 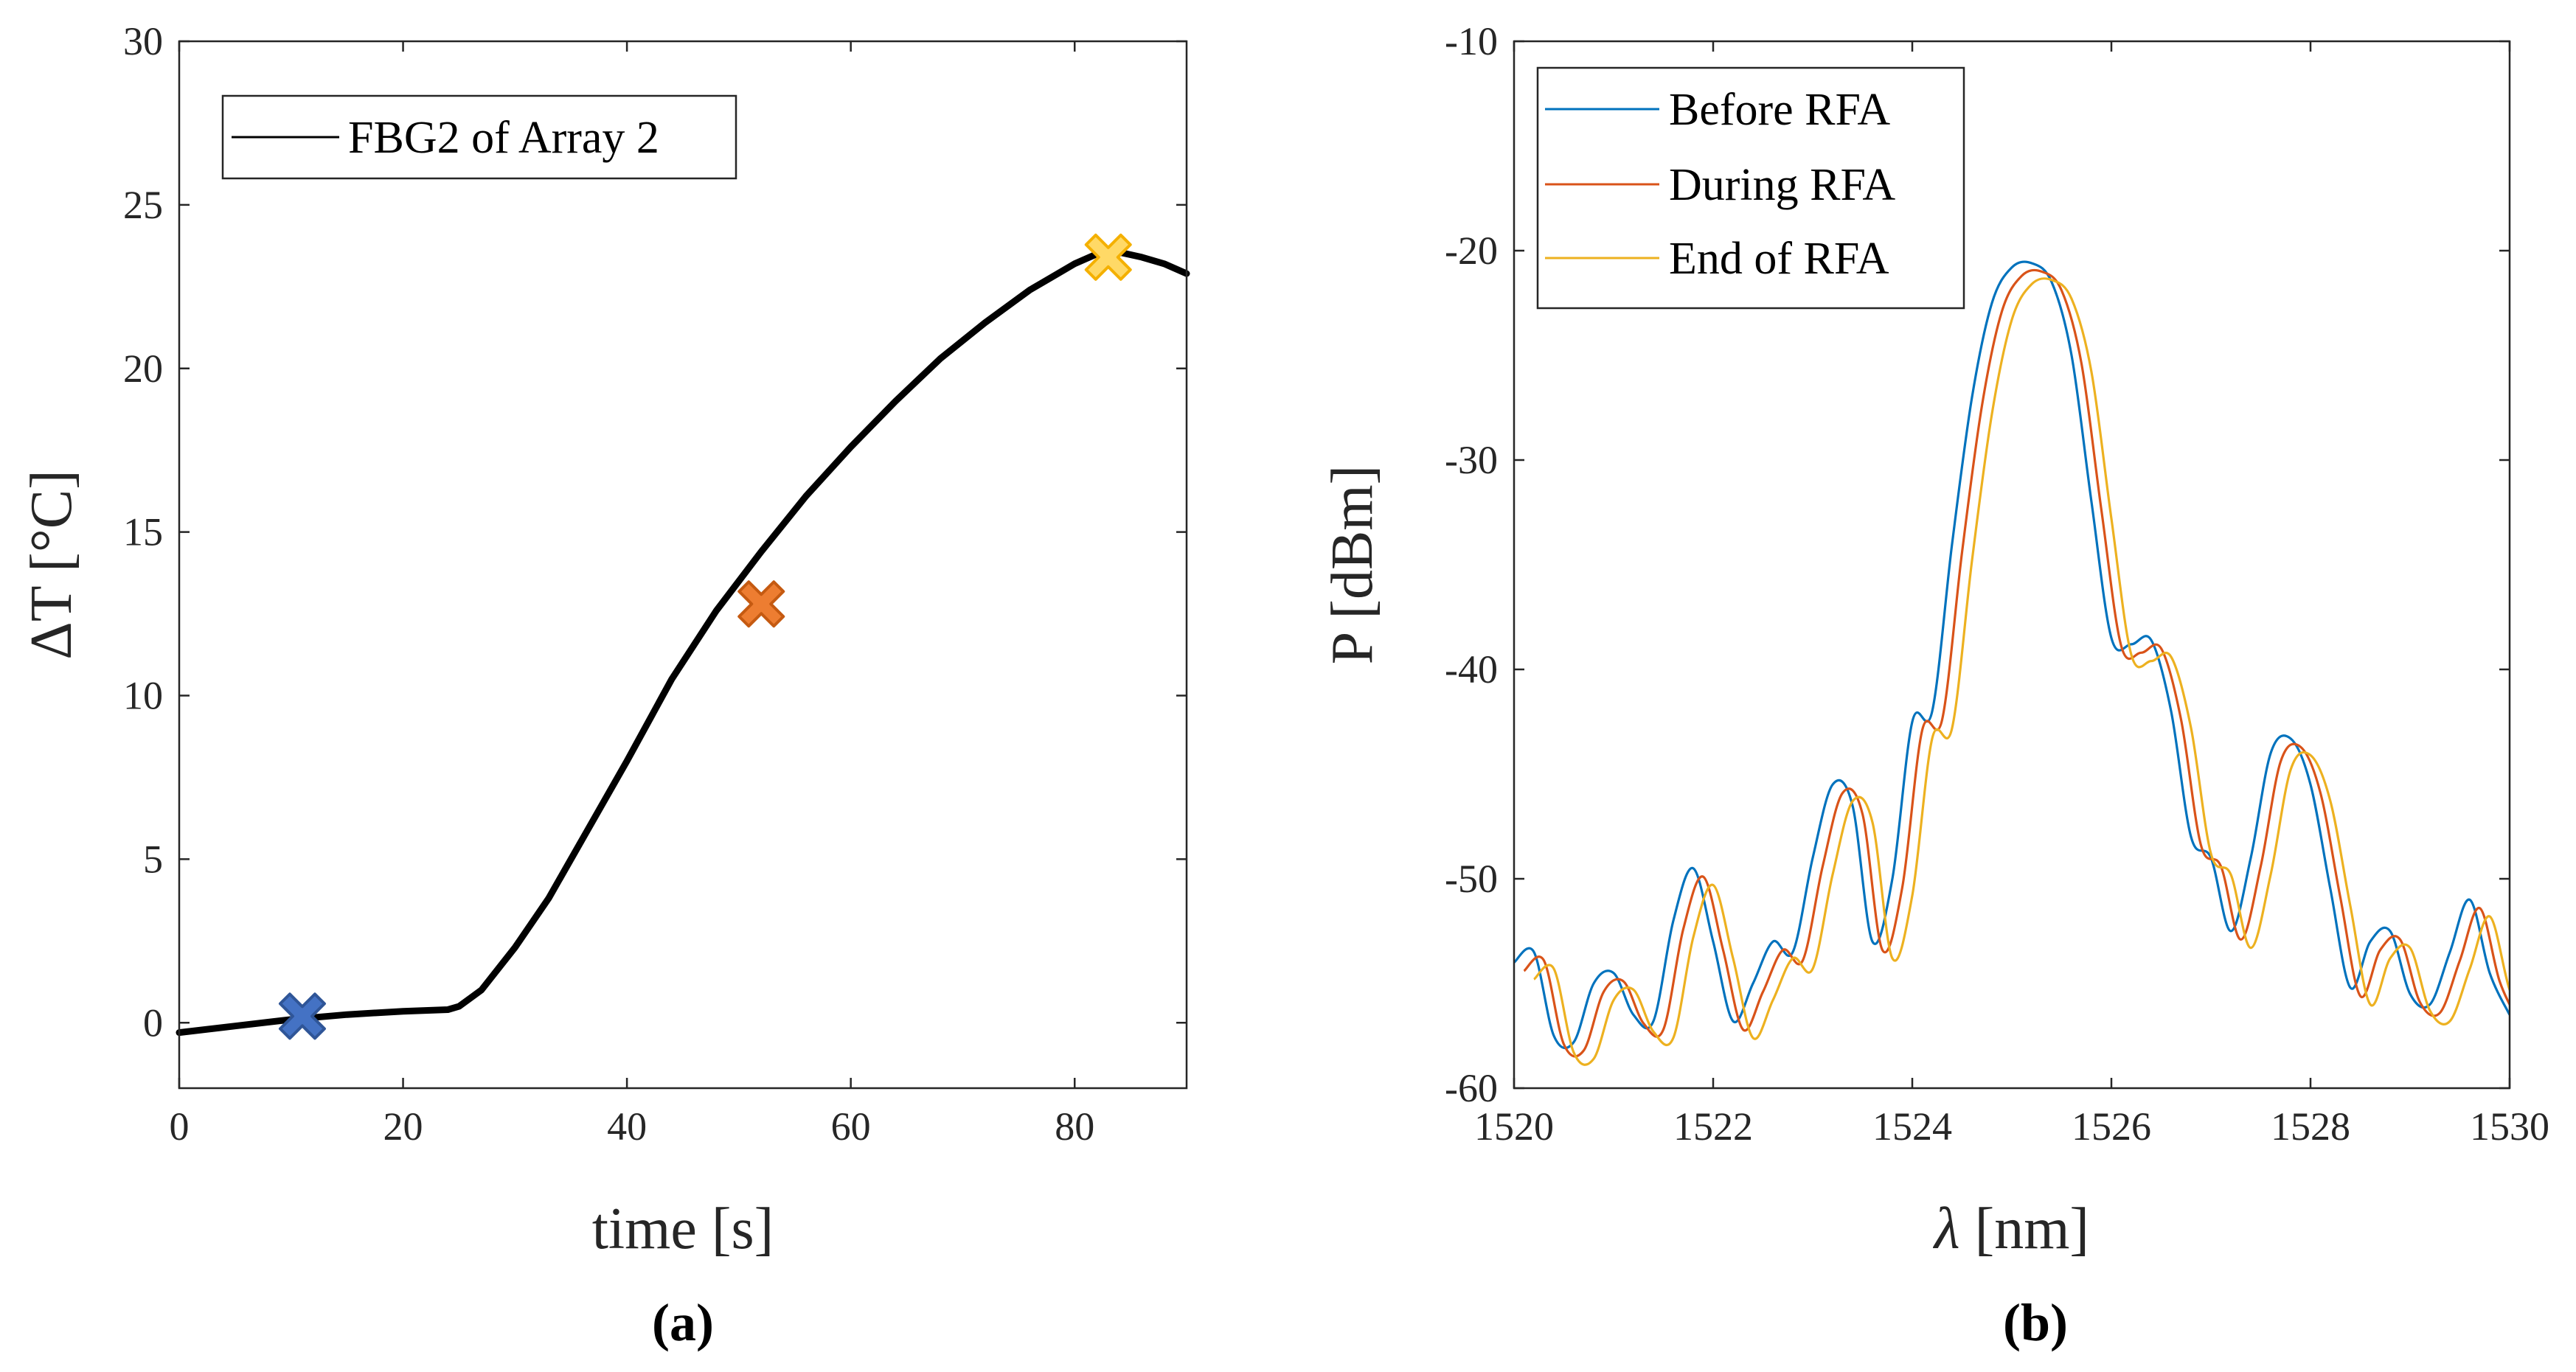 I want to click on panel-a-y-tick-label: 30, so click(x=143, y=41).